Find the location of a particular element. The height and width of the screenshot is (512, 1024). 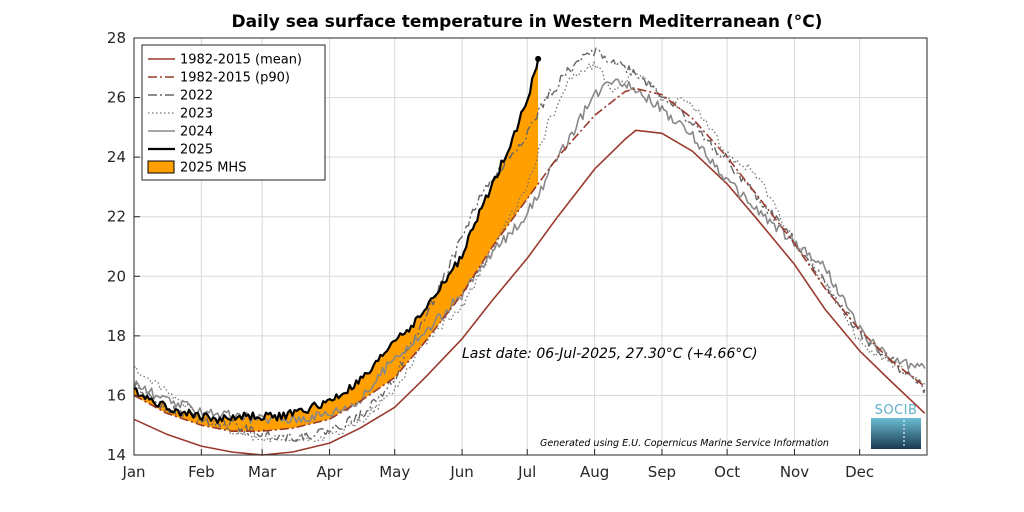

legend-label: 2022 is located at coordinates (196, 96).